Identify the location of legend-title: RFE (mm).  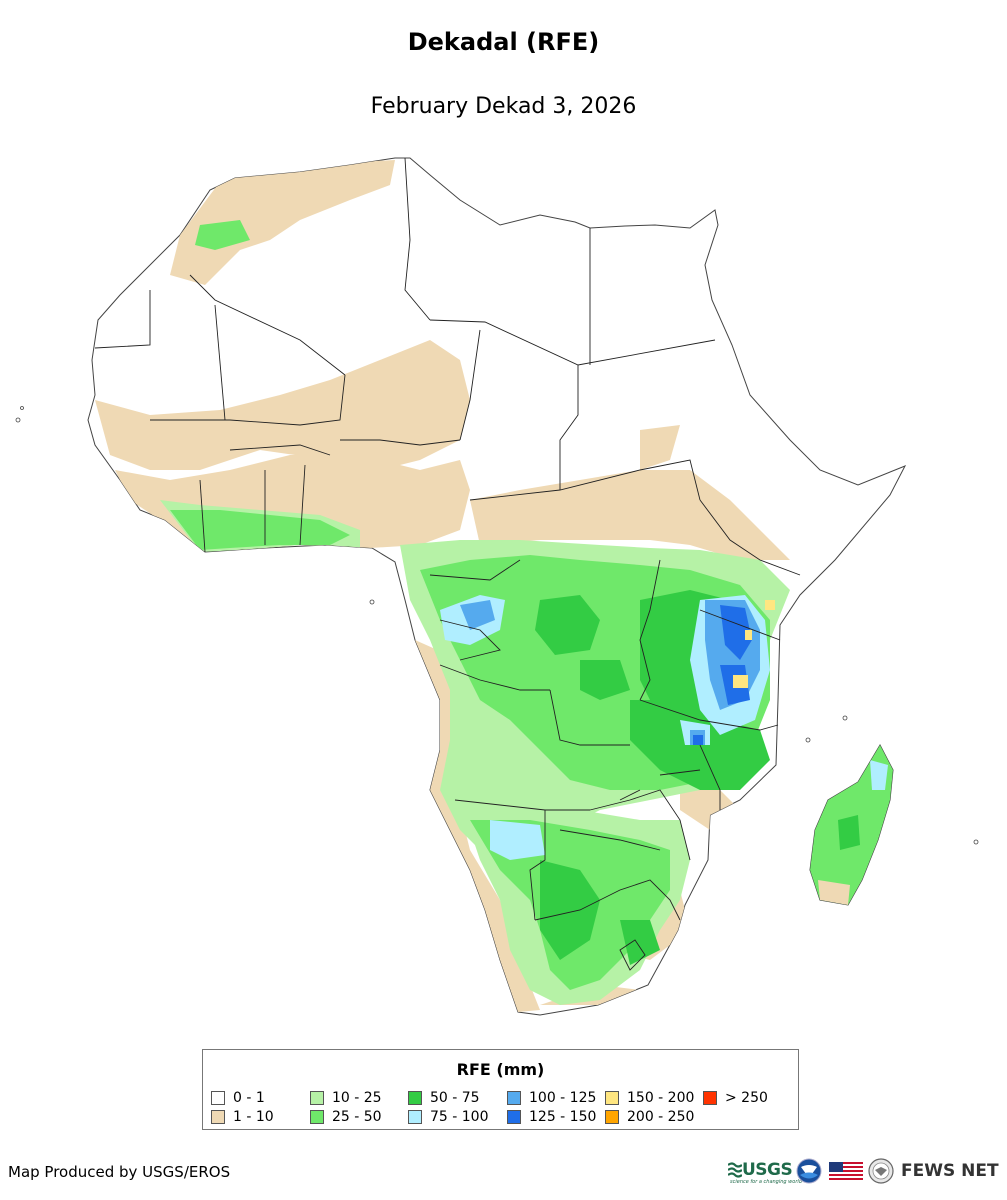
(500, 1069).